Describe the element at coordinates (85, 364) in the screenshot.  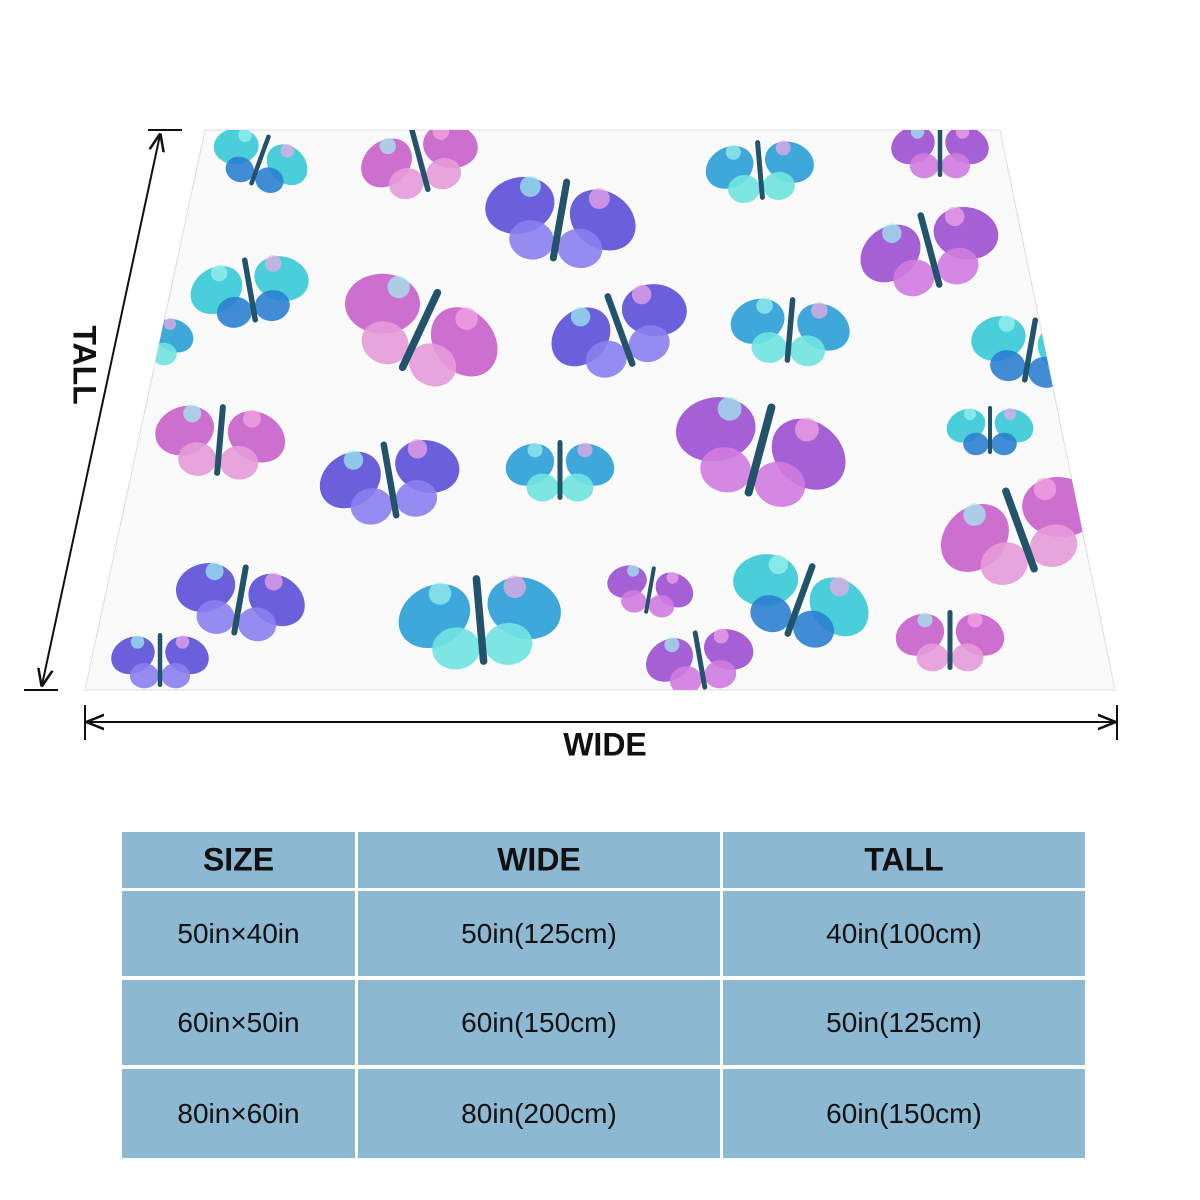
I see `tall-label: TALL` at that location.